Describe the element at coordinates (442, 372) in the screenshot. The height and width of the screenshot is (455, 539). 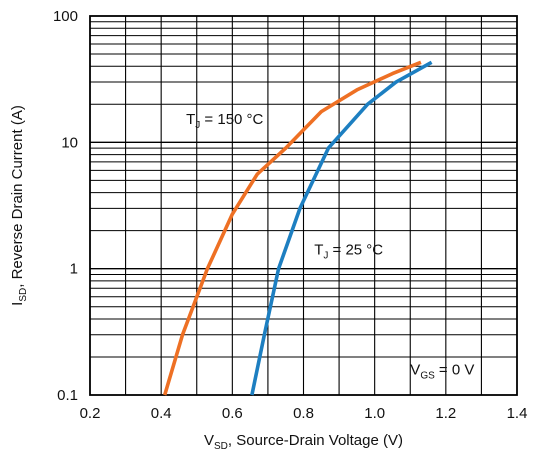
I see `annotation-vgs: VGS = 0 V` at that location.